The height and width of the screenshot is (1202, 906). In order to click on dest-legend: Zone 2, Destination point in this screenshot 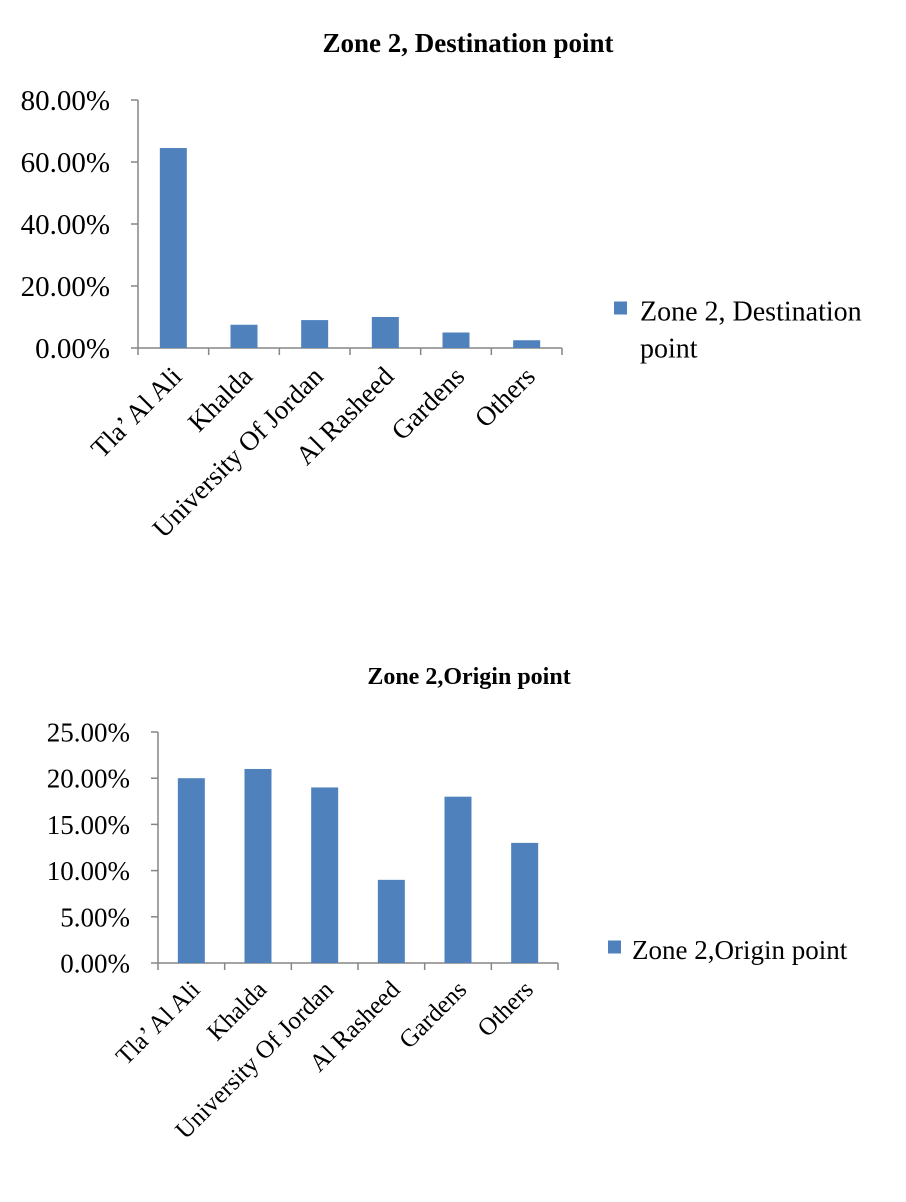, I will do `click(738, 330)`.